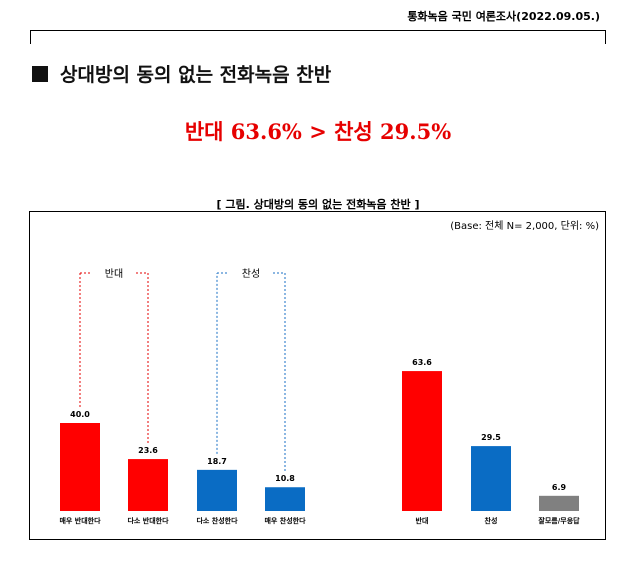  Describe the element at coordinates (40, 73) in the screenshot. I see `black-square-icon` at that location.